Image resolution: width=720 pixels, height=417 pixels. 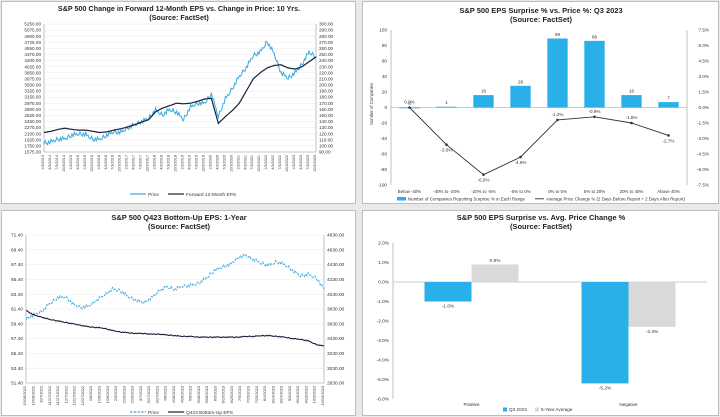 I want to click on y-right-tick-label: 90.00, so click(x=325, y=152).